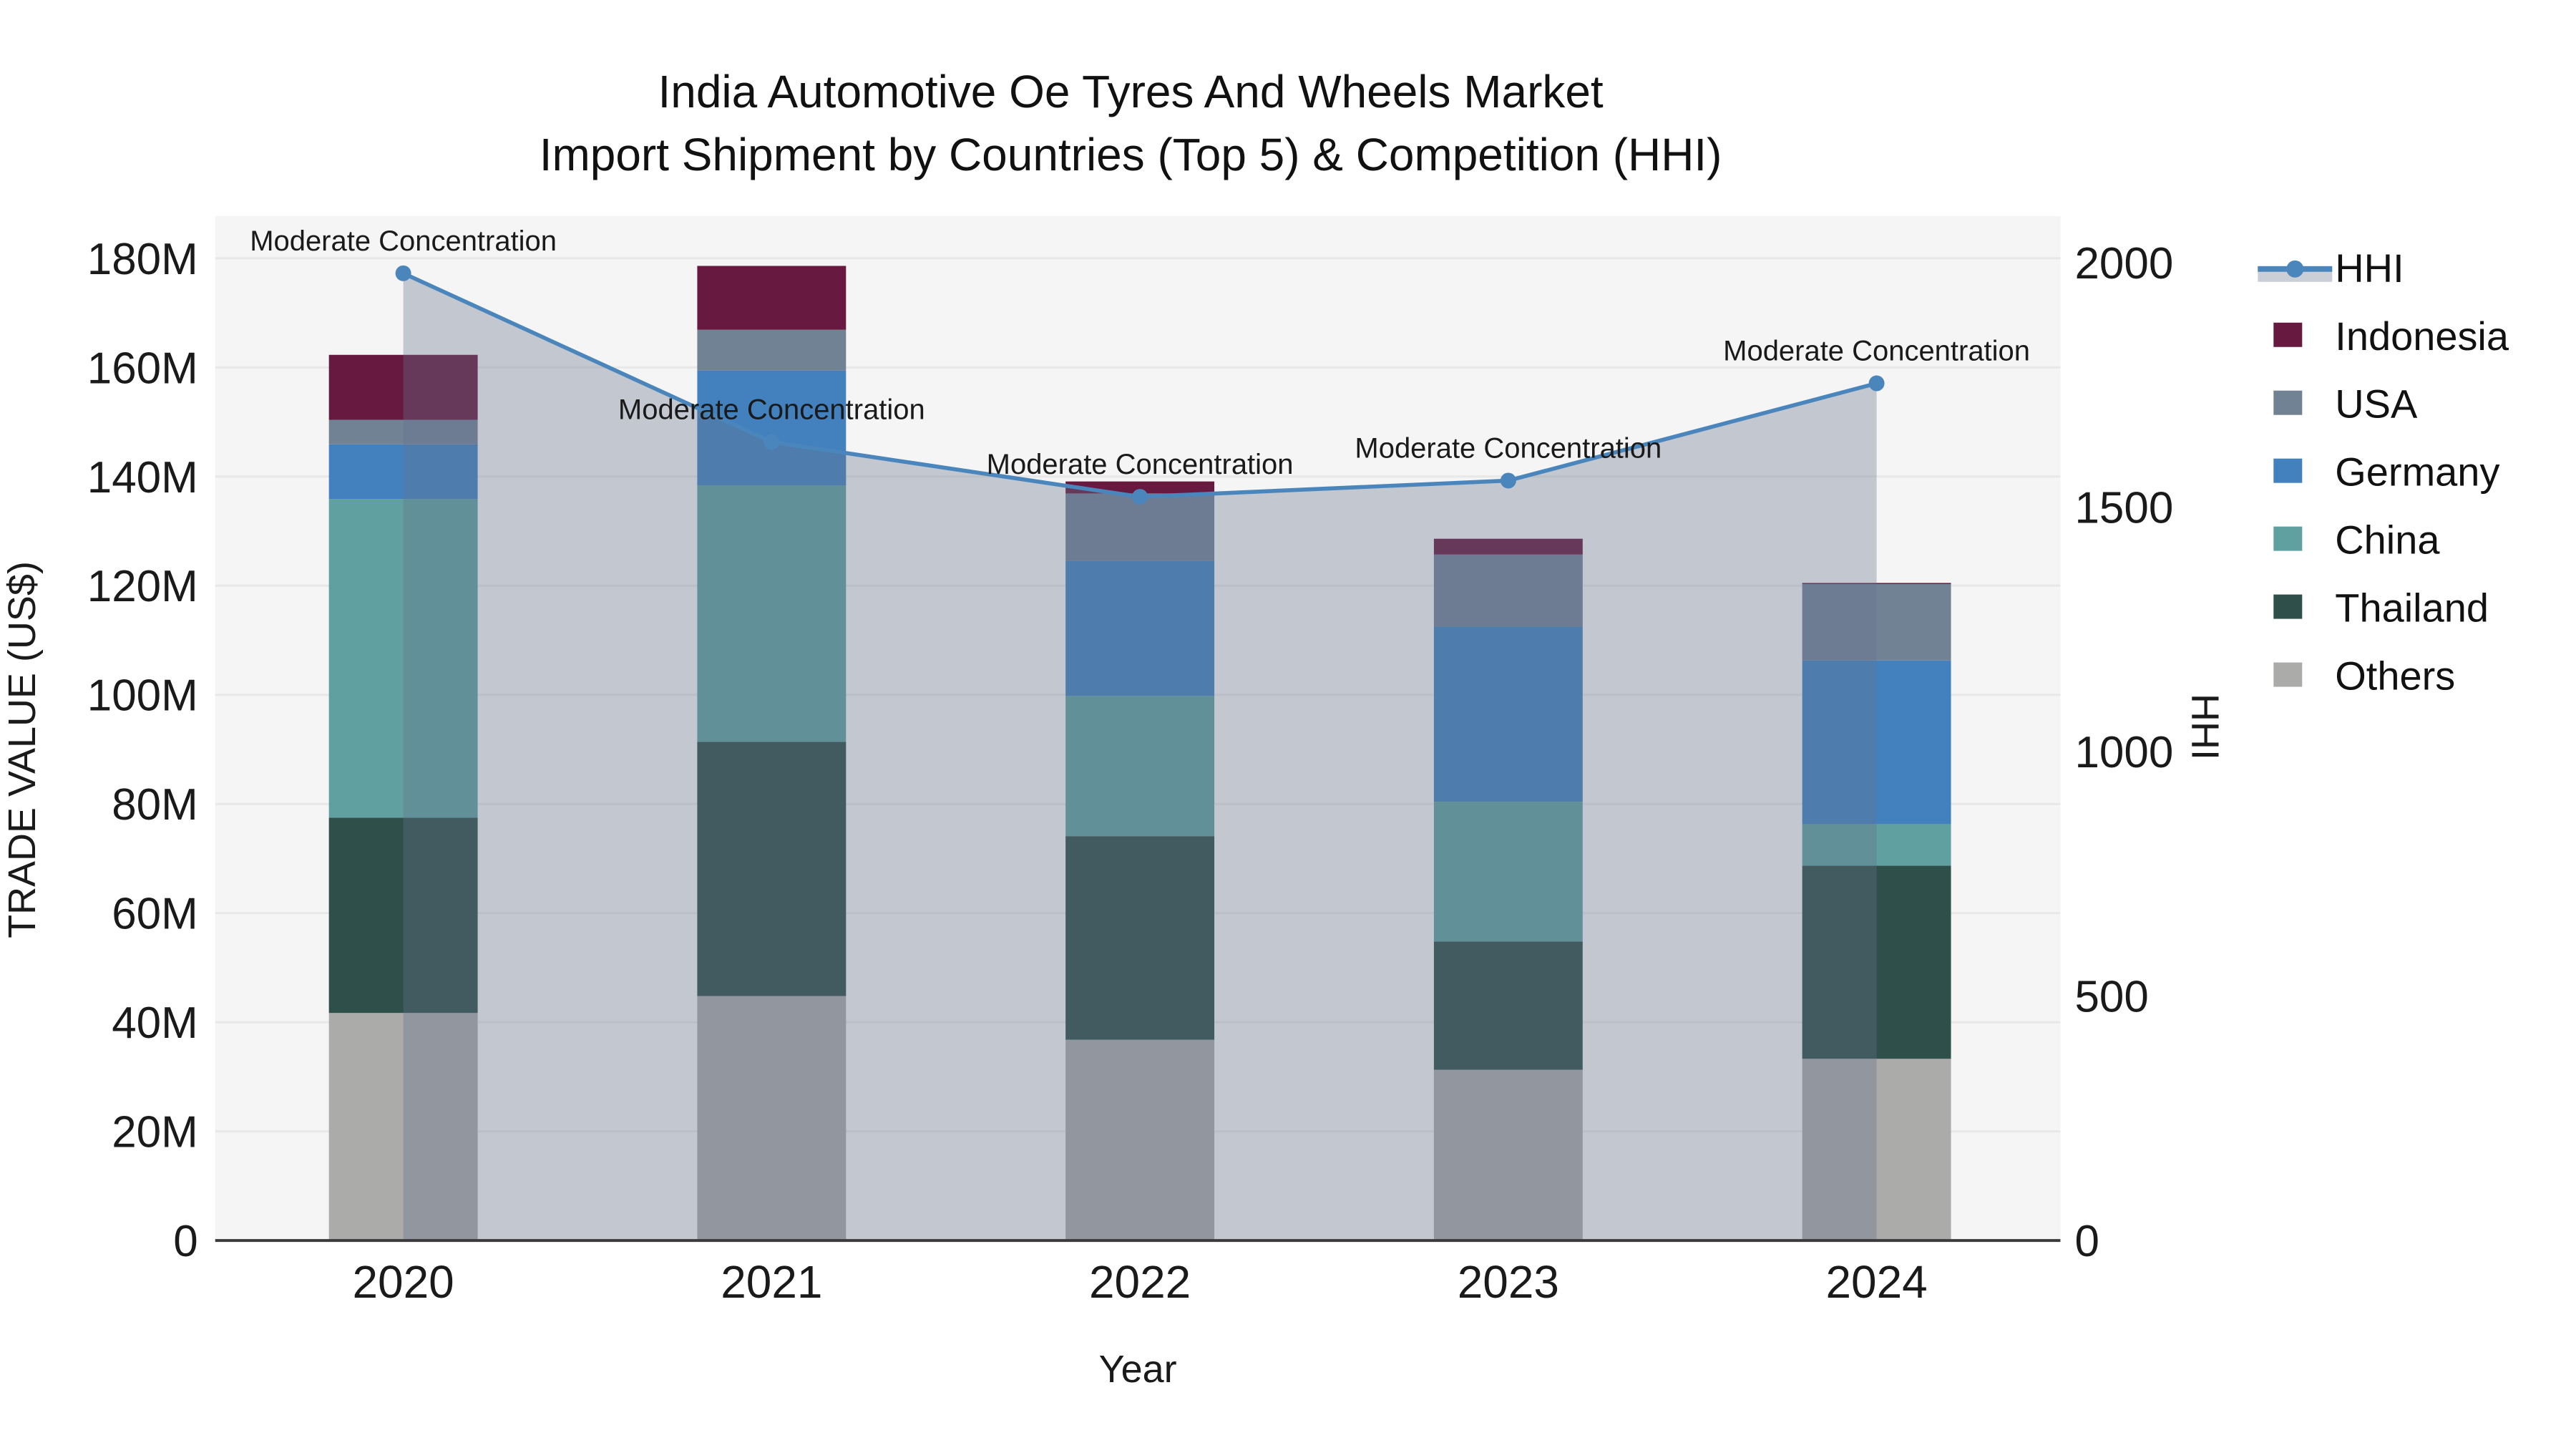 The image size is (2576, 1453). I want to click on hhi-marker-2020, so click(403, 273).